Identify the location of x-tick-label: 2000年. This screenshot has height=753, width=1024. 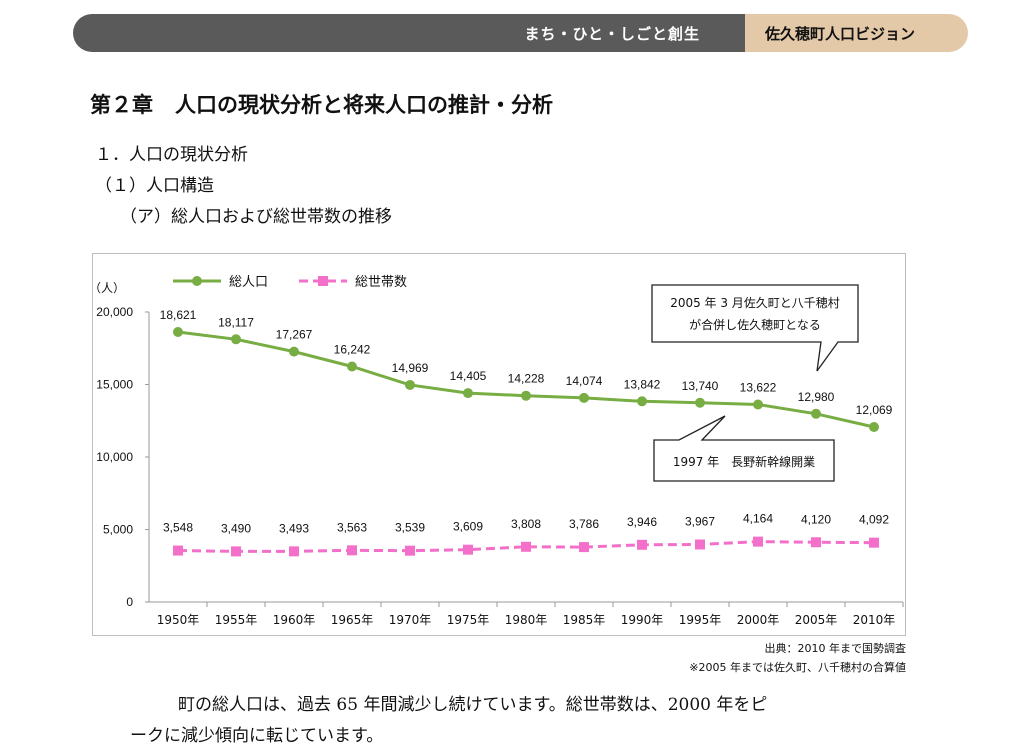
(758, 620).